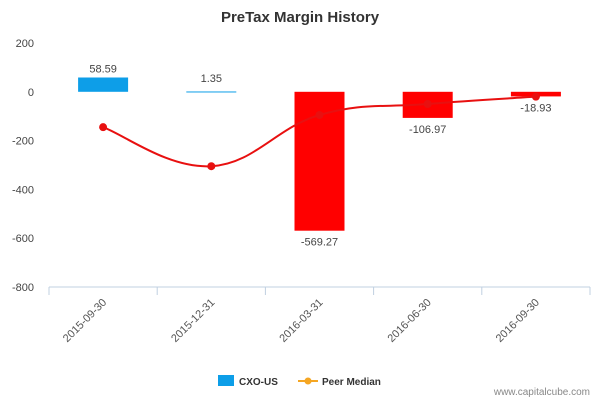  I want to click on y-tick-label: 200, so click(25, 44).